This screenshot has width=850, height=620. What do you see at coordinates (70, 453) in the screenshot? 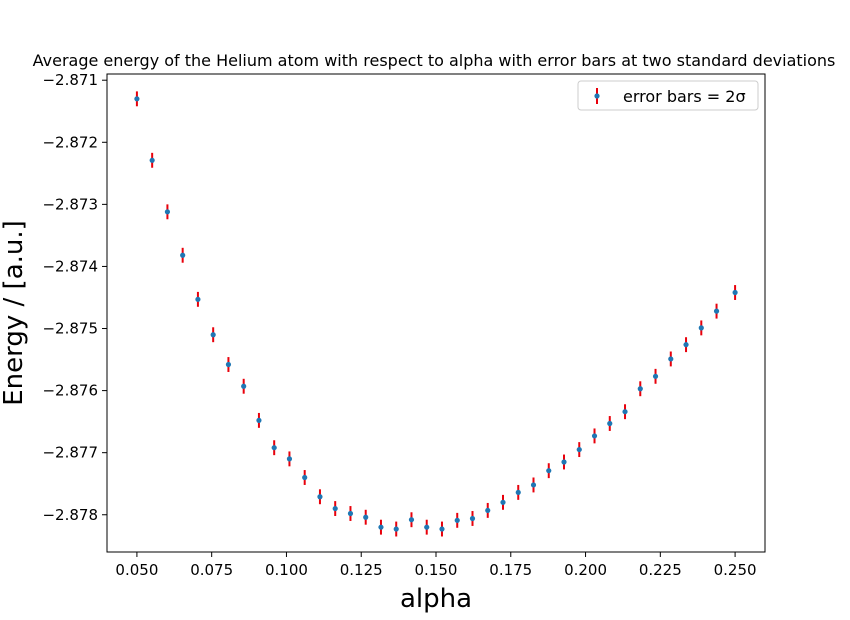
I see `y-tick-label: −2.877` at bounding box center [70, 453].